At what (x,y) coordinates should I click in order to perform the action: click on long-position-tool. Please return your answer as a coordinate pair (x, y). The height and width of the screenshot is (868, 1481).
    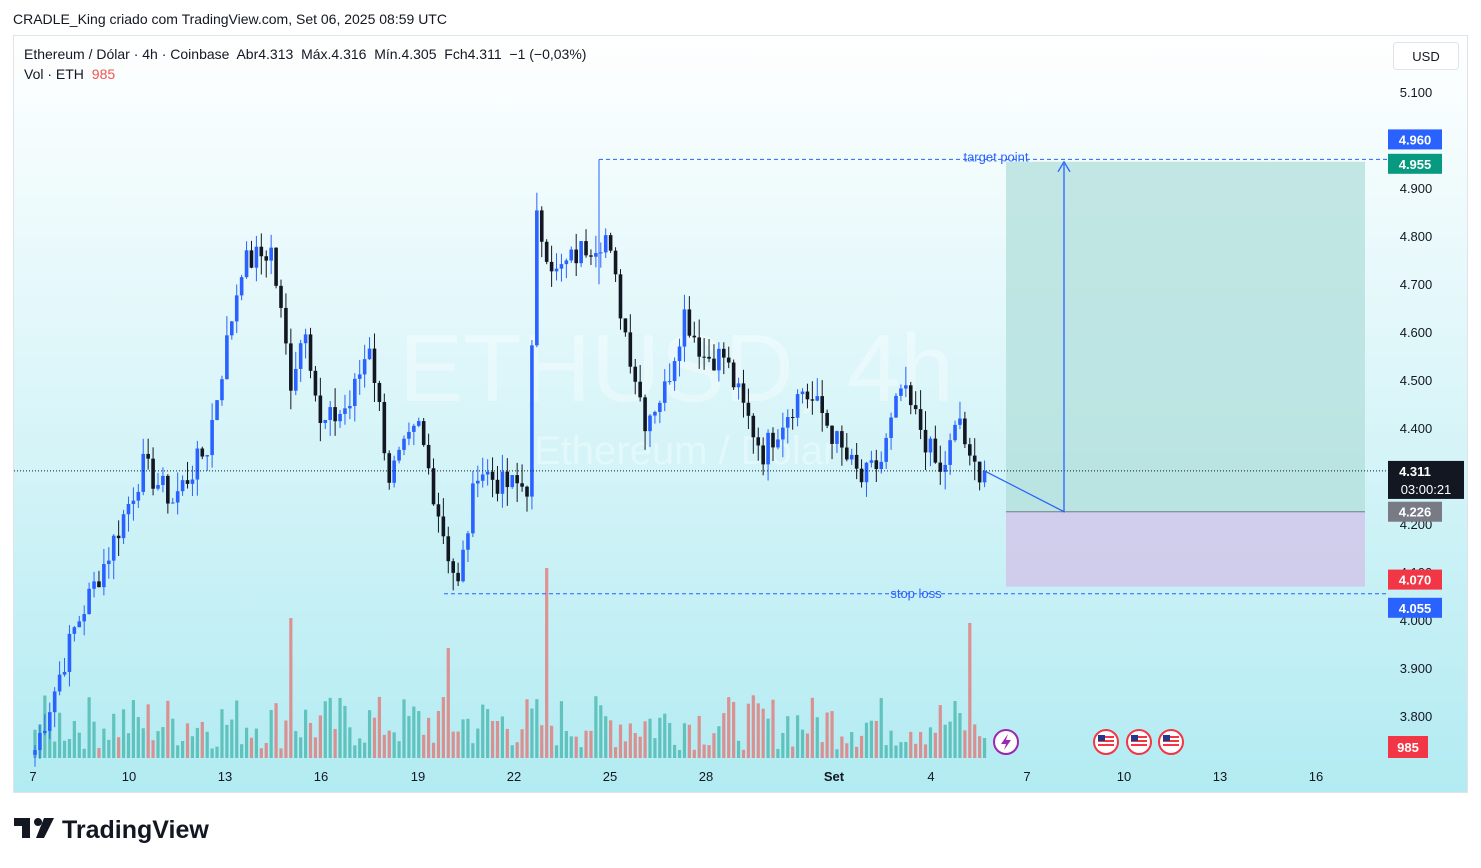
    Looking at the image, I should click on (1185, 374).